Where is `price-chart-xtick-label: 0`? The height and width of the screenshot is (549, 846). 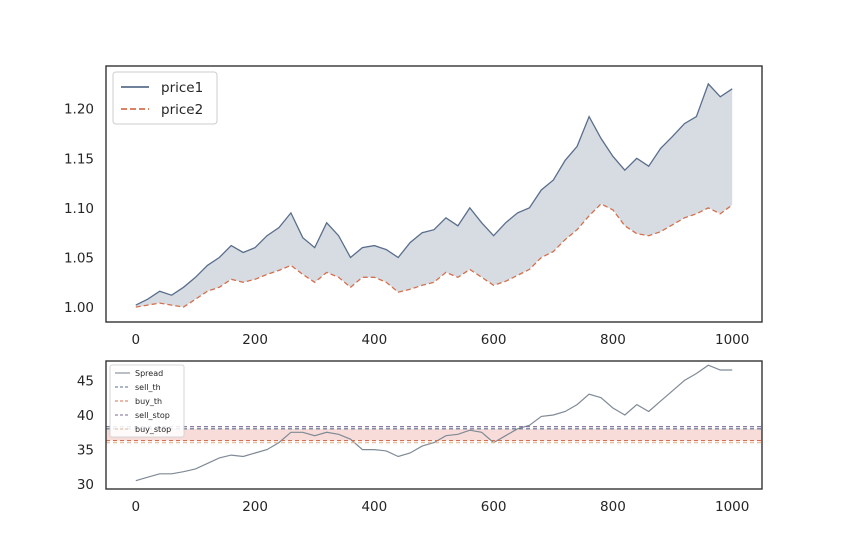
price-chart-xtick-label: 0 is located at coordinates (136, 340).